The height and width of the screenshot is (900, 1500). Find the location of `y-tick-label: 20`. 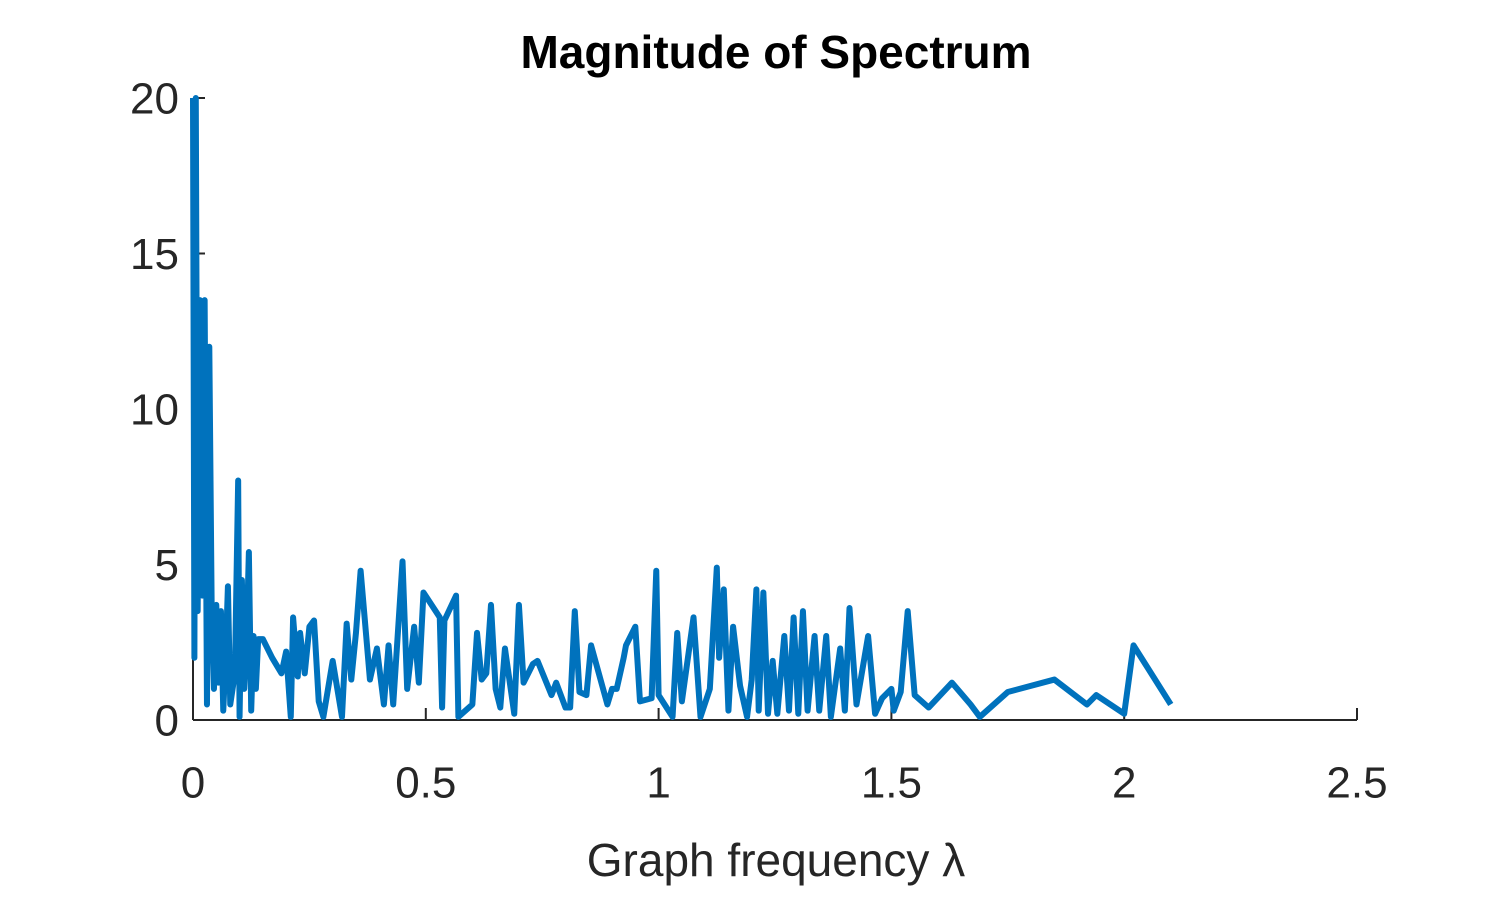

y-tick-label: 20 is located at coordinates (154, 99).